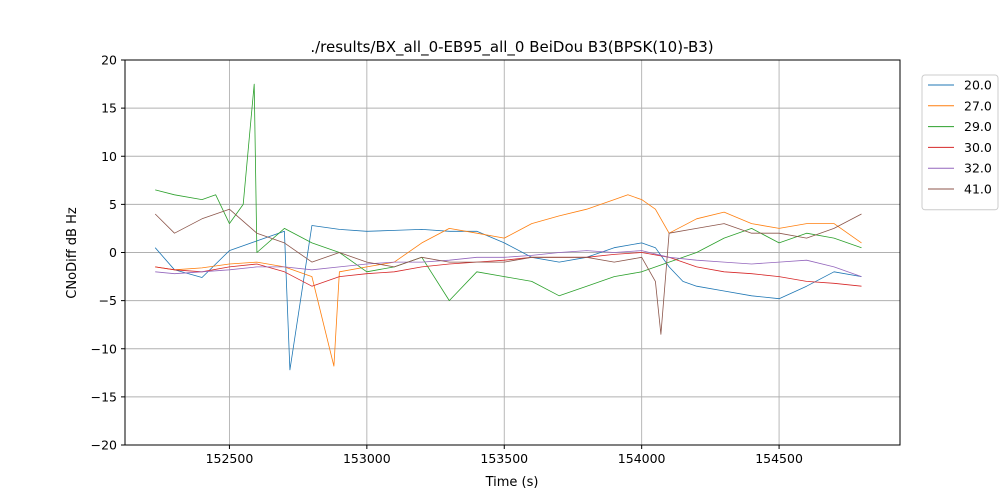 This screenshot has height=500, width=1000. What do you see at coordinates (978, 168) in the screenshot?
I see `legend-label: 32.0` at bounding box center [978, 168].